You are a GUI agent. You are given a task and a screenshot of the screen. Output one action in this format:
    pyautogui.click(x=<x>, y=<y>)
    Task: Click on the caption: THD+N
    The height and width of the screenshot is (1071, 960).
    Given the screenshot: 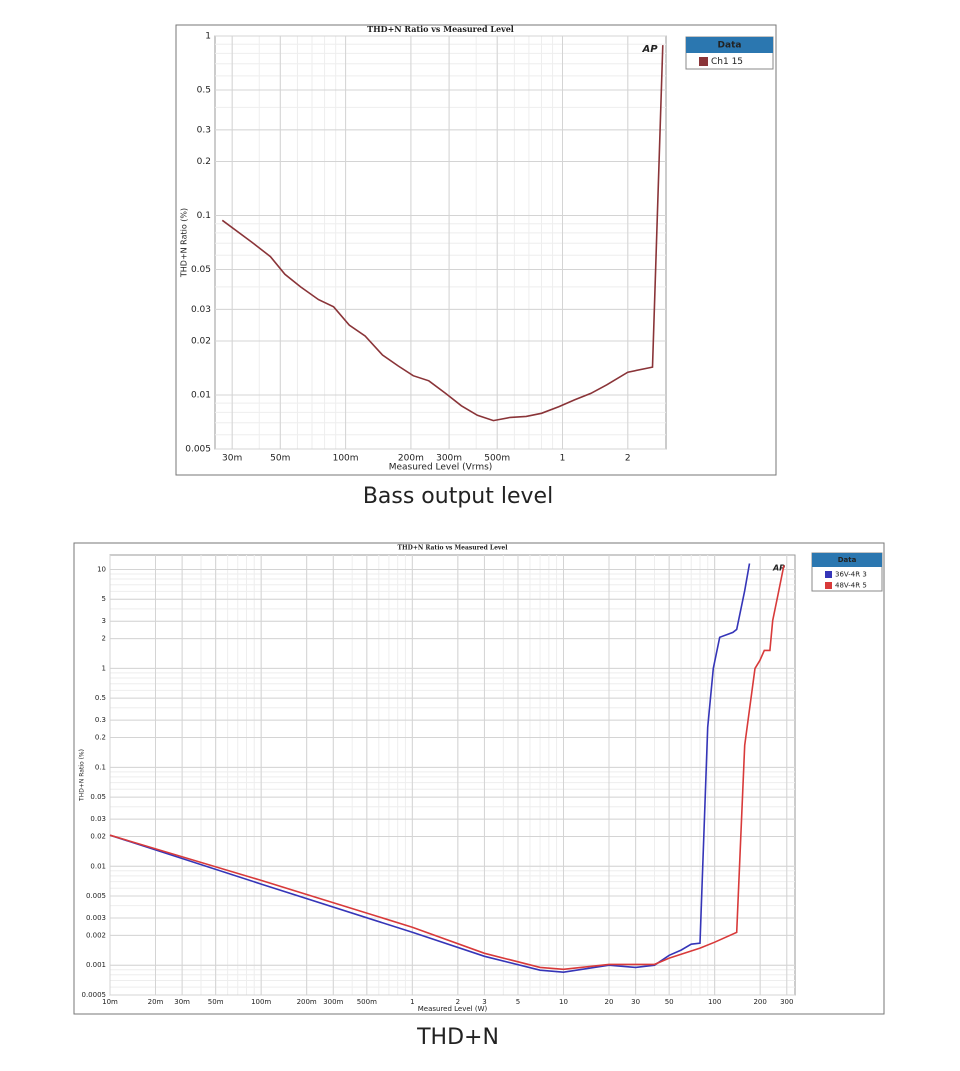 What is the action you would take?
    pyautogui.click(x=457, y=1037)
    